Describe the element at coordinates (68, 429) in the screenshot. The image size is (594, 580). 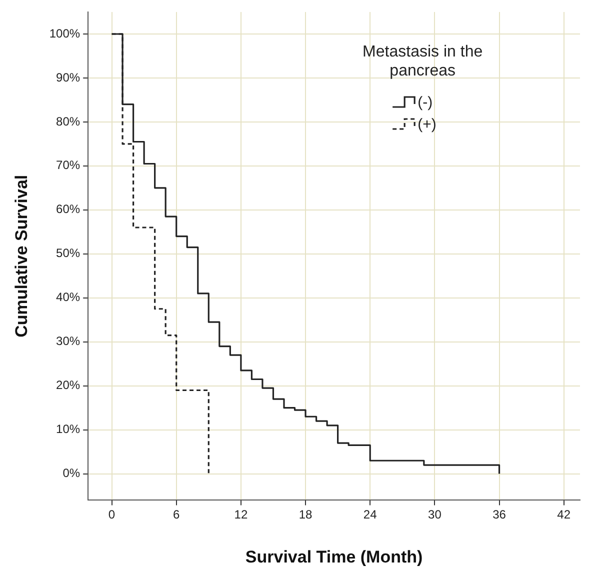
I see `y-tick-label: 10%` at that location.